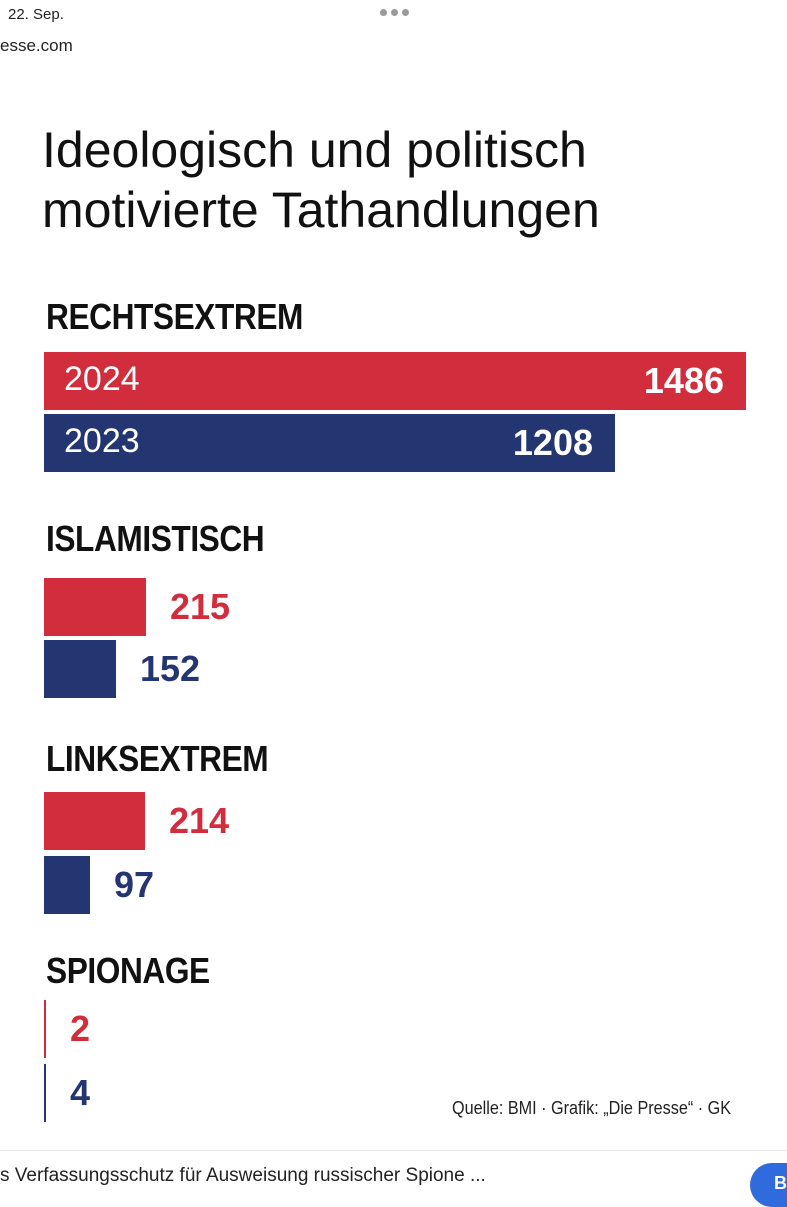  I want to click on data-label-spionage-2024: 2, so click(80, 1028).